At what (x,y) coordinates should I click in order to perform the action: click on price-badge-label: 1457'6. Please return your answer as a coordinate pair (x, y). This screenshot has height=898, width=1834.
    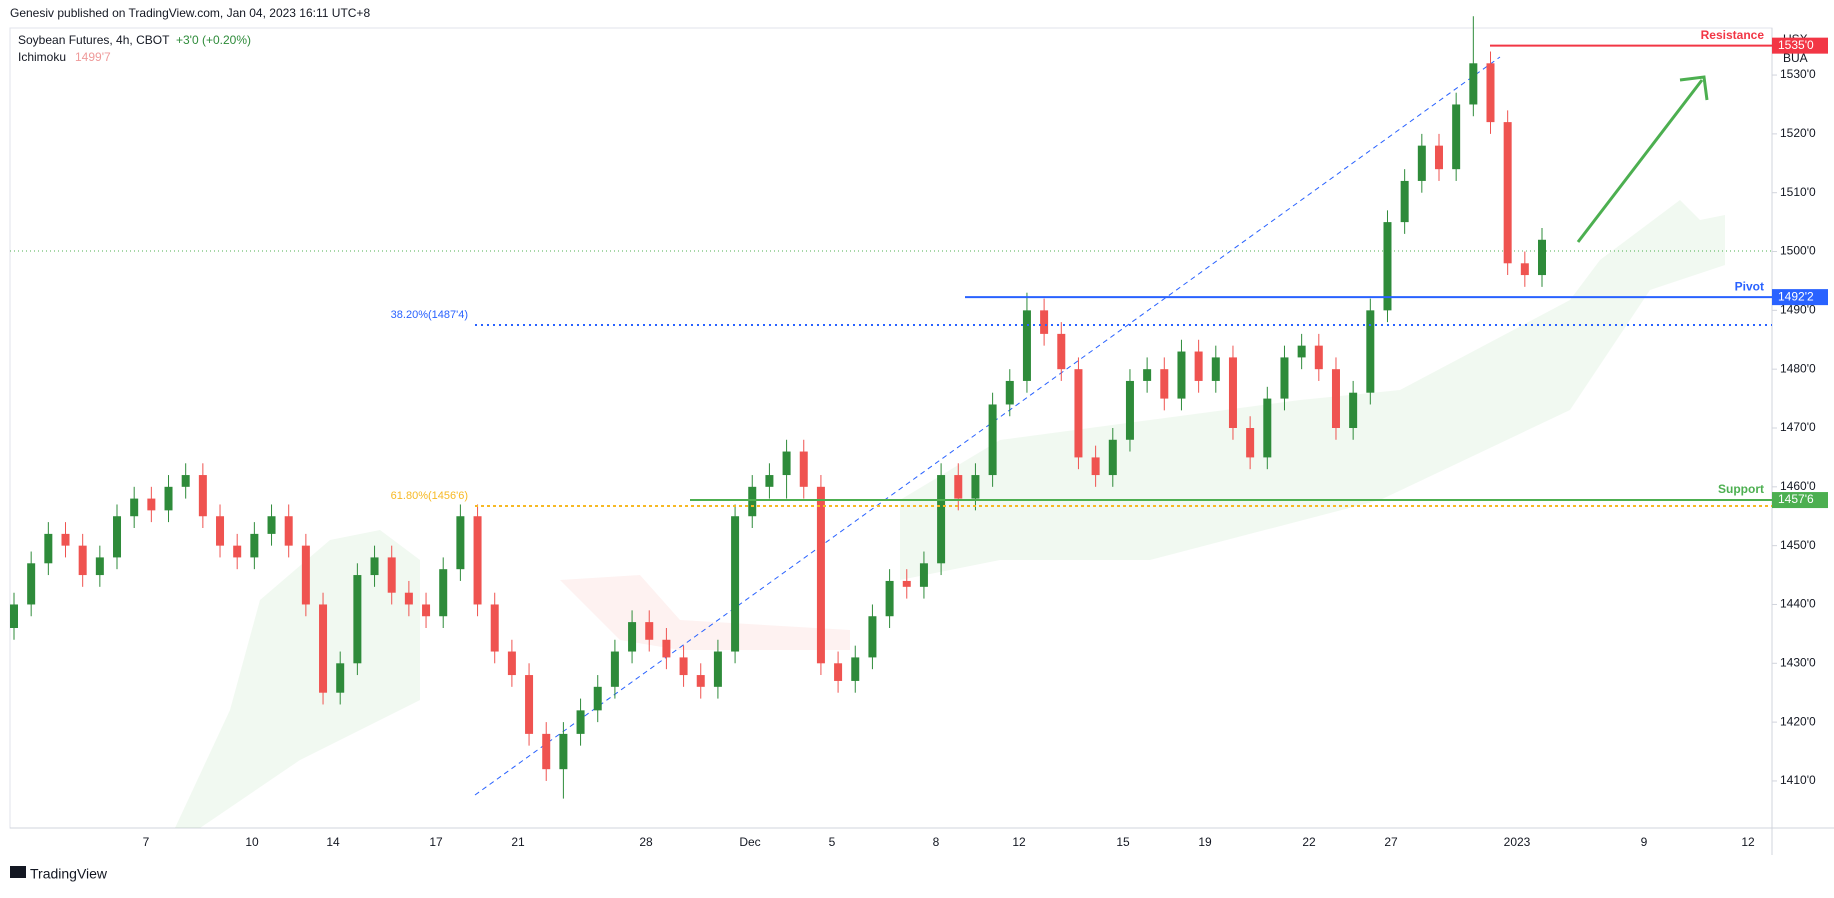
    Looking at the image, I should click on (1796, 499).